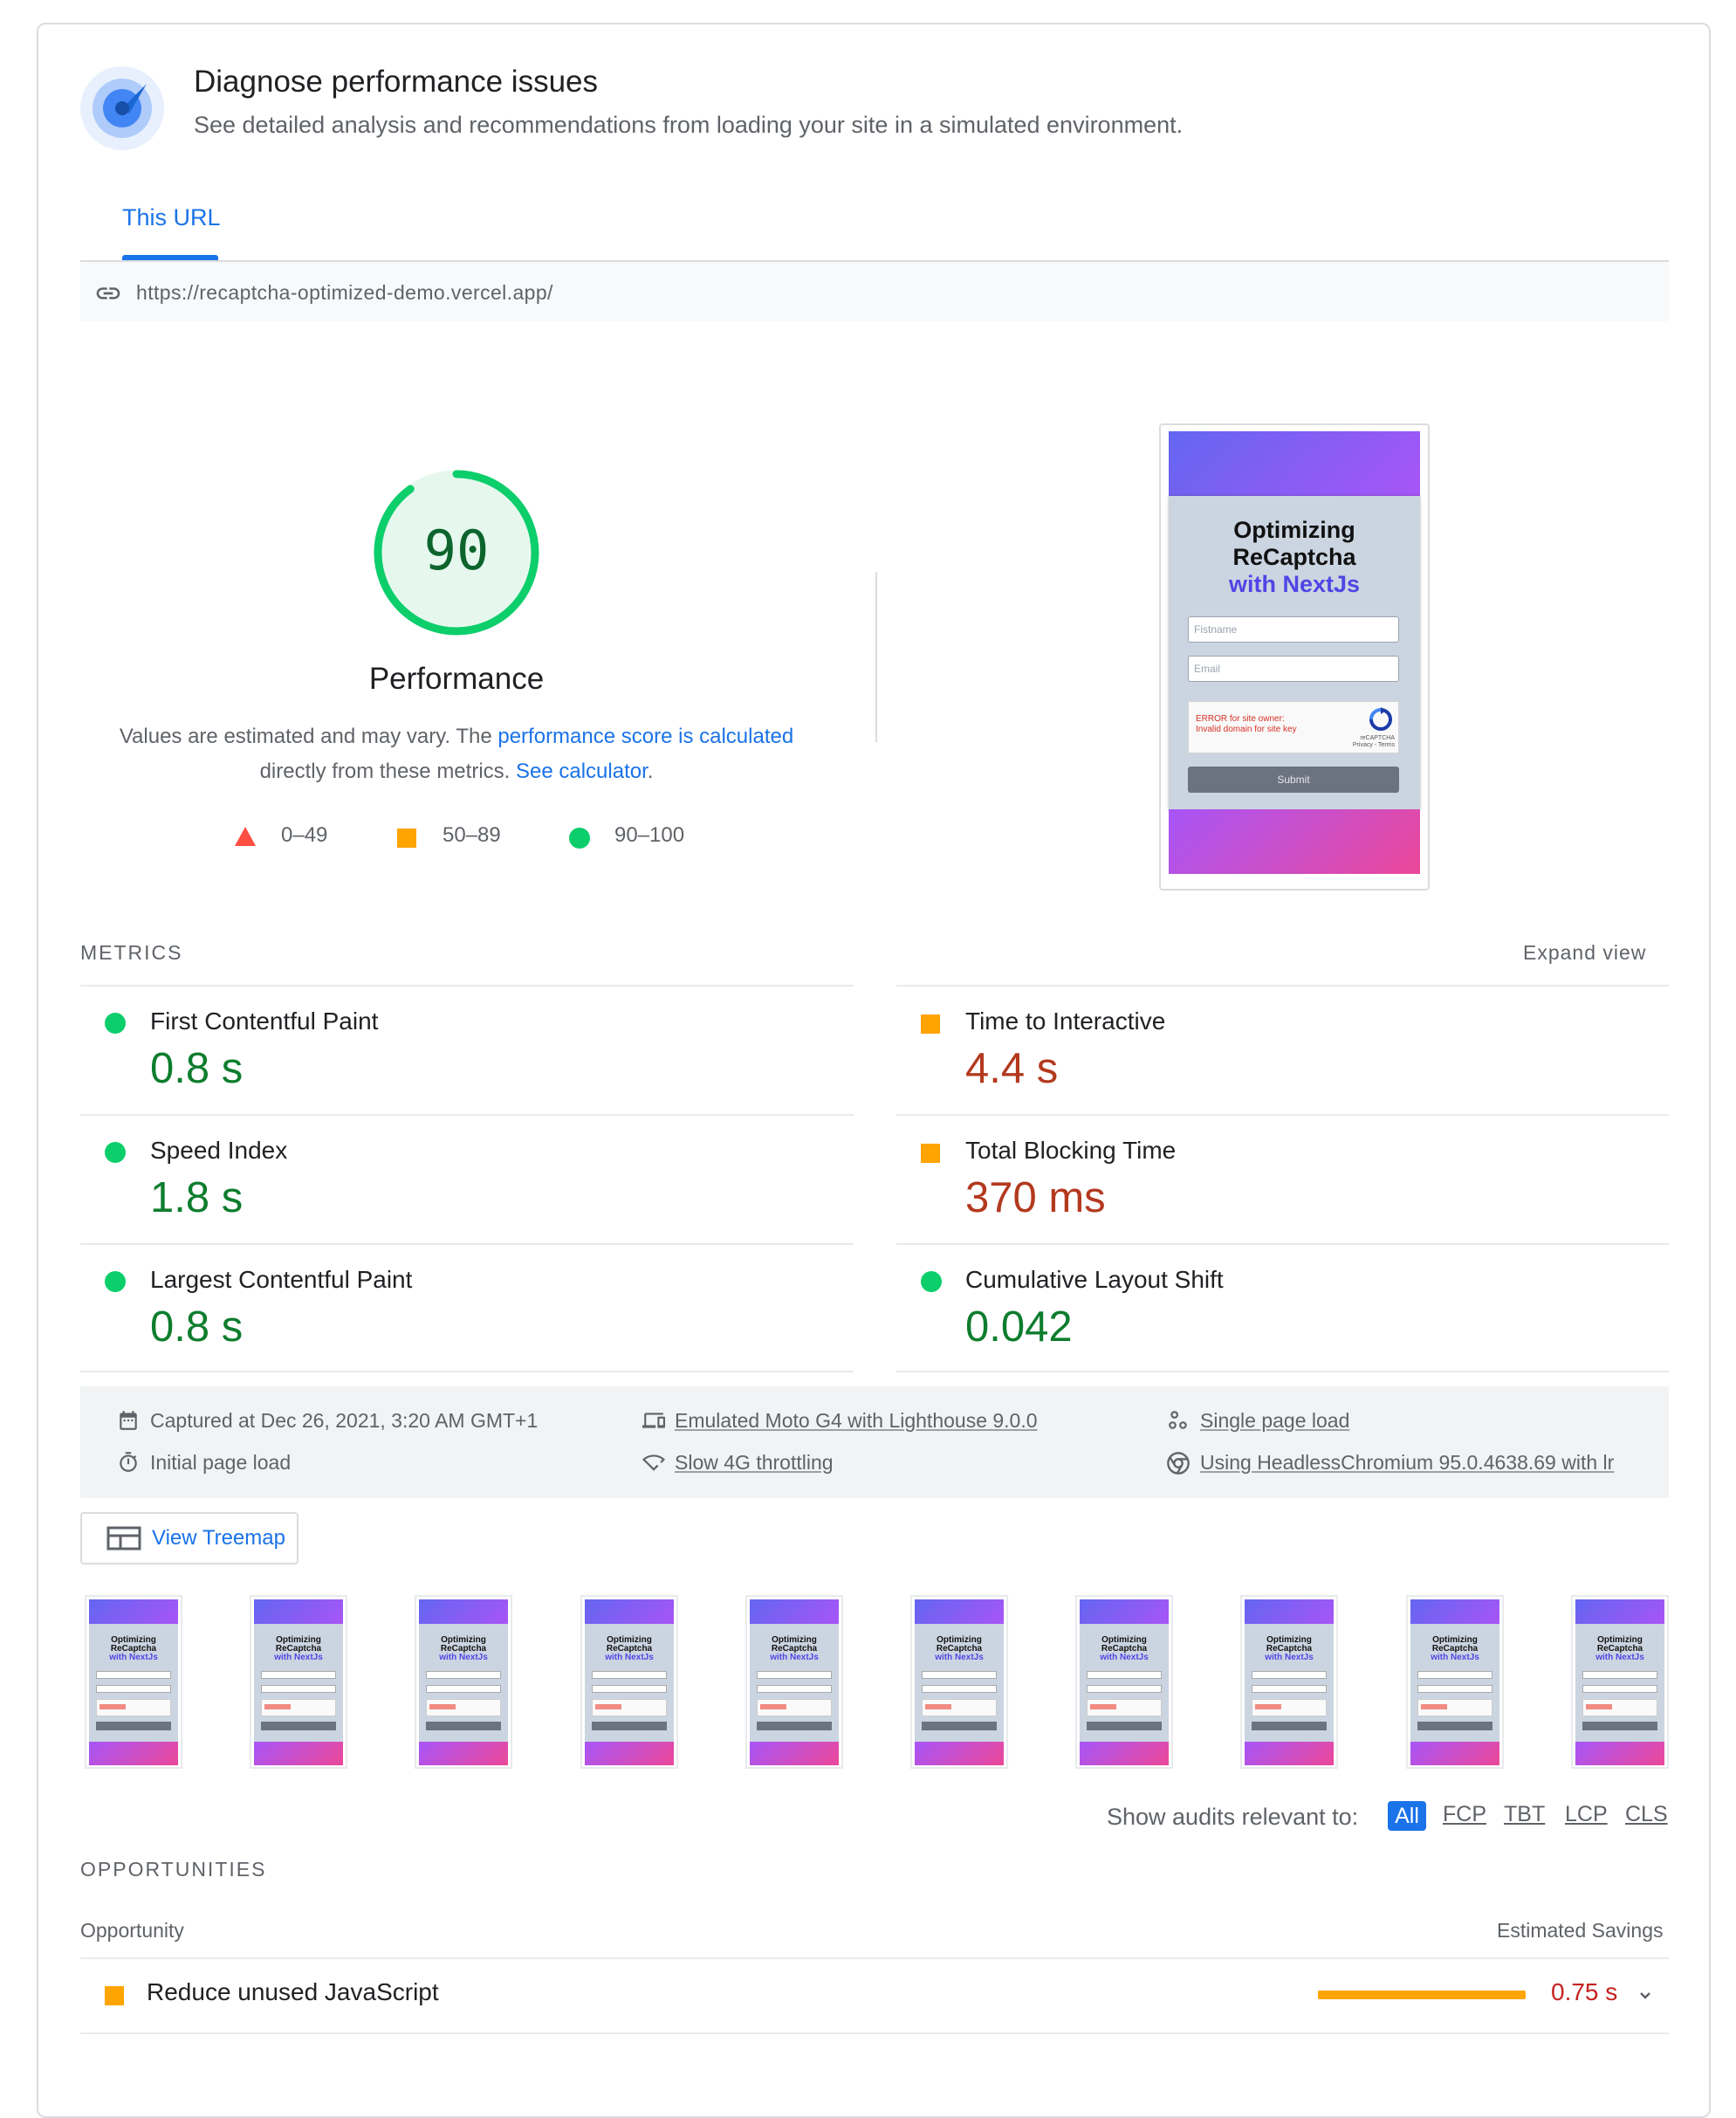 The width and height of the screenshot is (1736, 2118). I want to click on session-icon, so click(1178, 1422).